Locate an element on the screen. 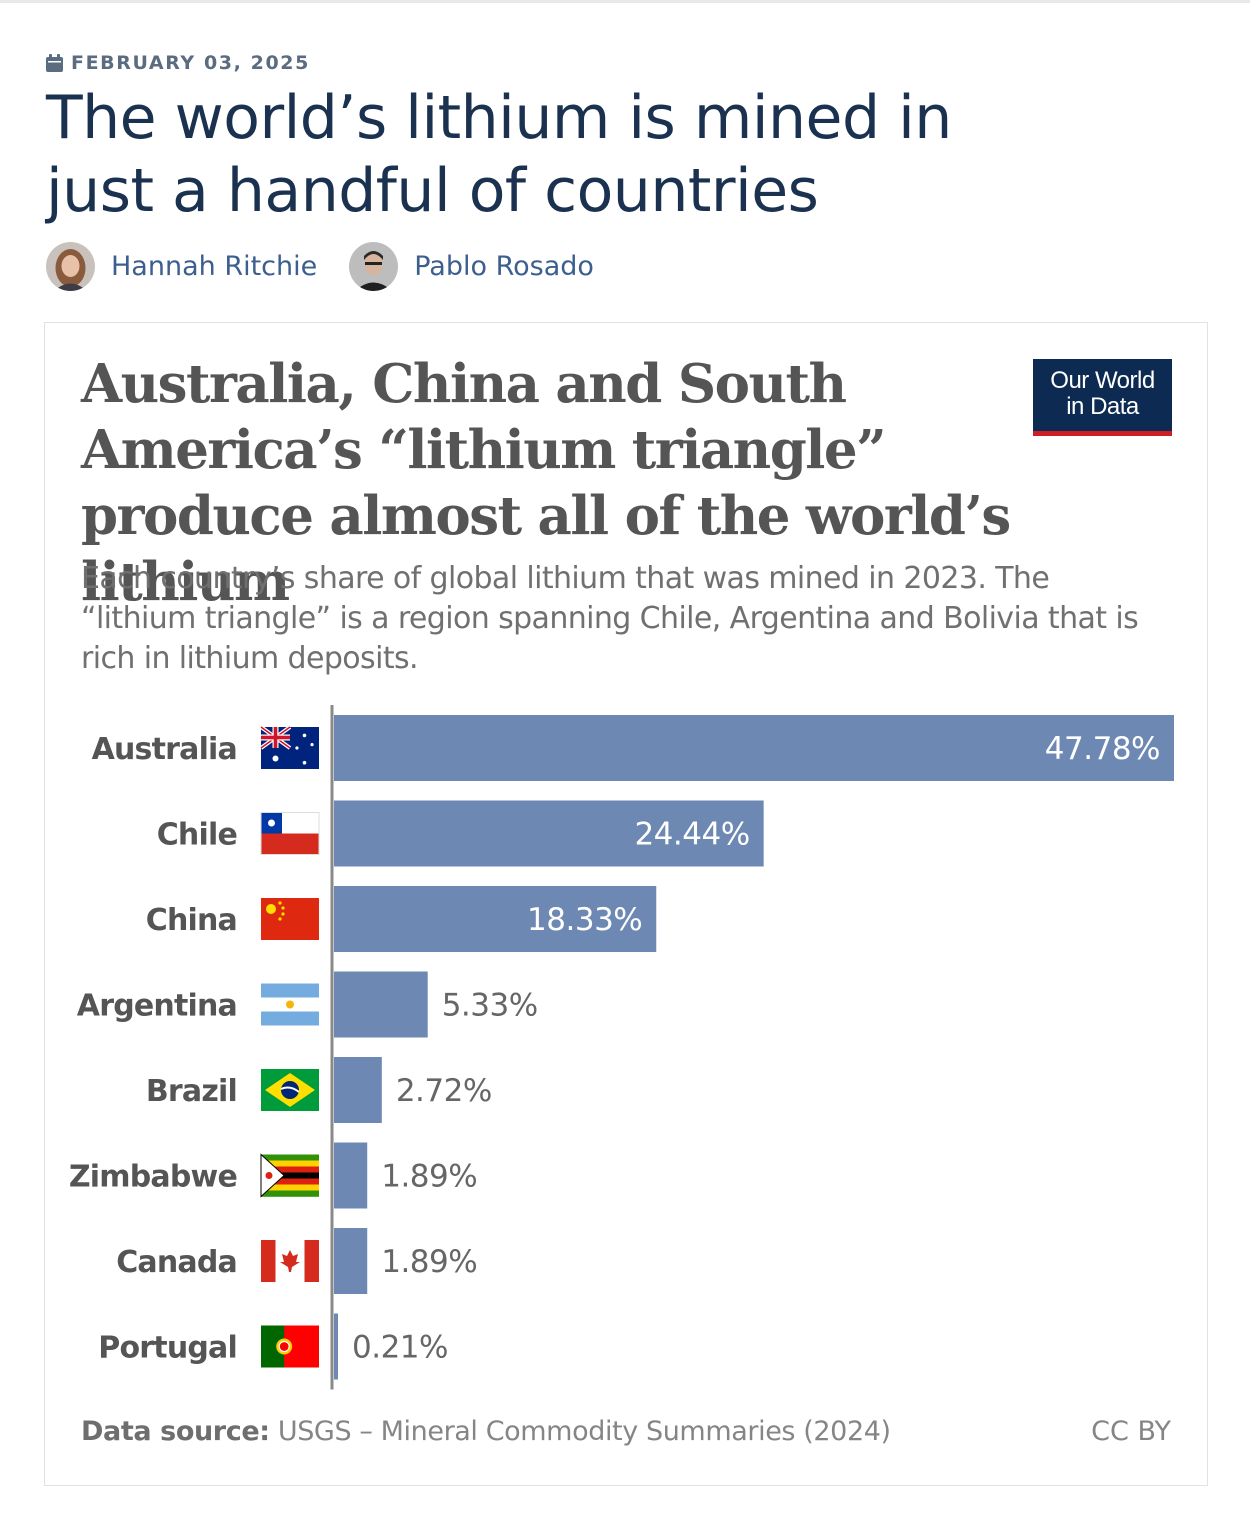 The image size is (1250, 1518). canada-flag is located at coordinates (290, 1261).